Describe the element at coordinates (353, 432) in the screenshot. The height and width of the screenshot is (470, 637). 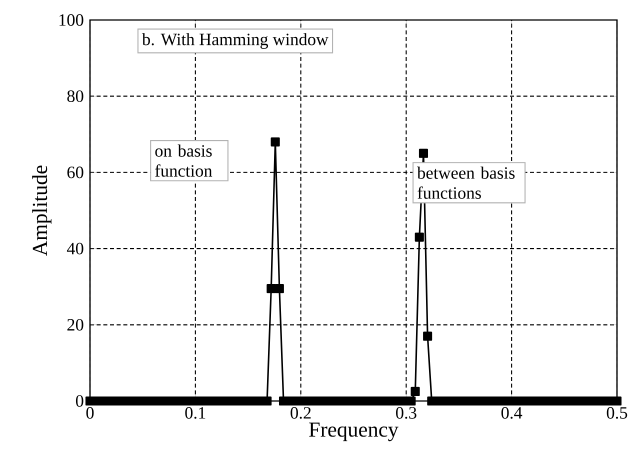
I see `x-axis-title: Frequency` at that location.